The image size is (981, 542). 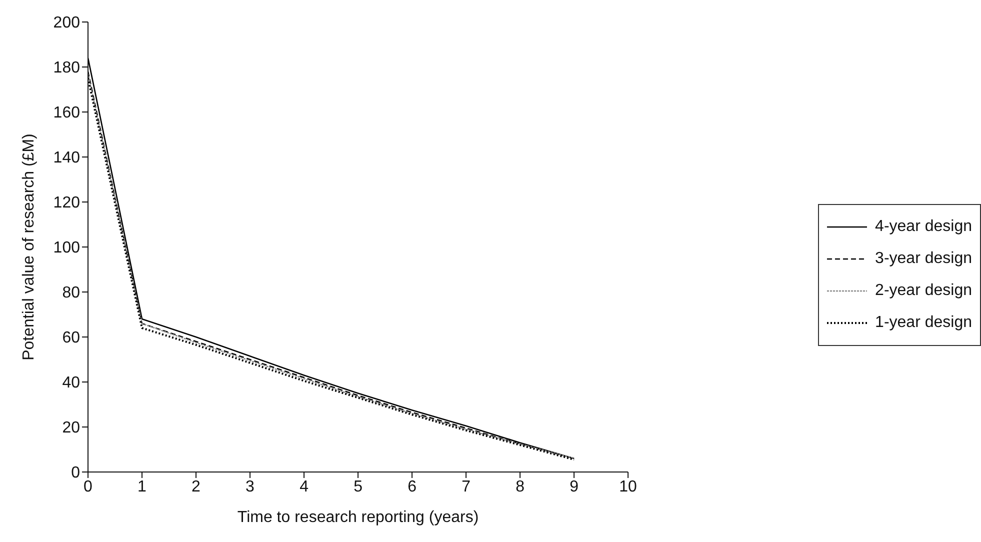 I want to click on x-tick-label: 9, so click(x=574, y=487).